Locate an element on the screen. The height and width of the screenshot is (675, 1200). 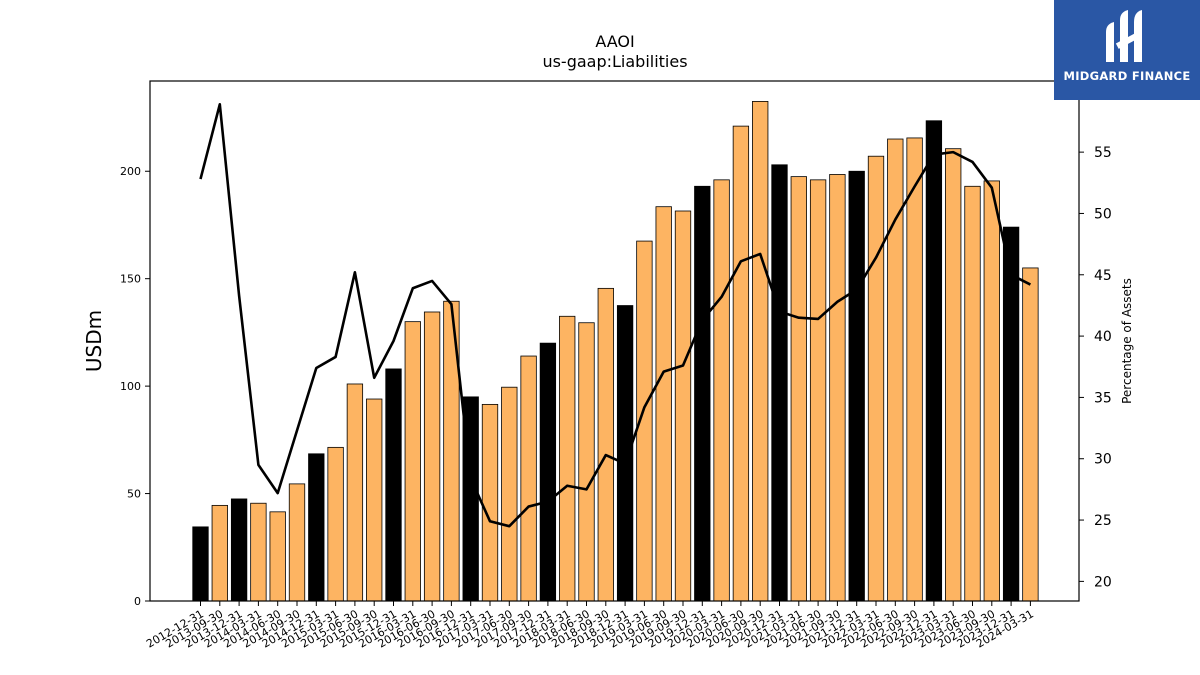
brand-logo: MIDGARD FINANCE is located at coordinates (1127, 50).